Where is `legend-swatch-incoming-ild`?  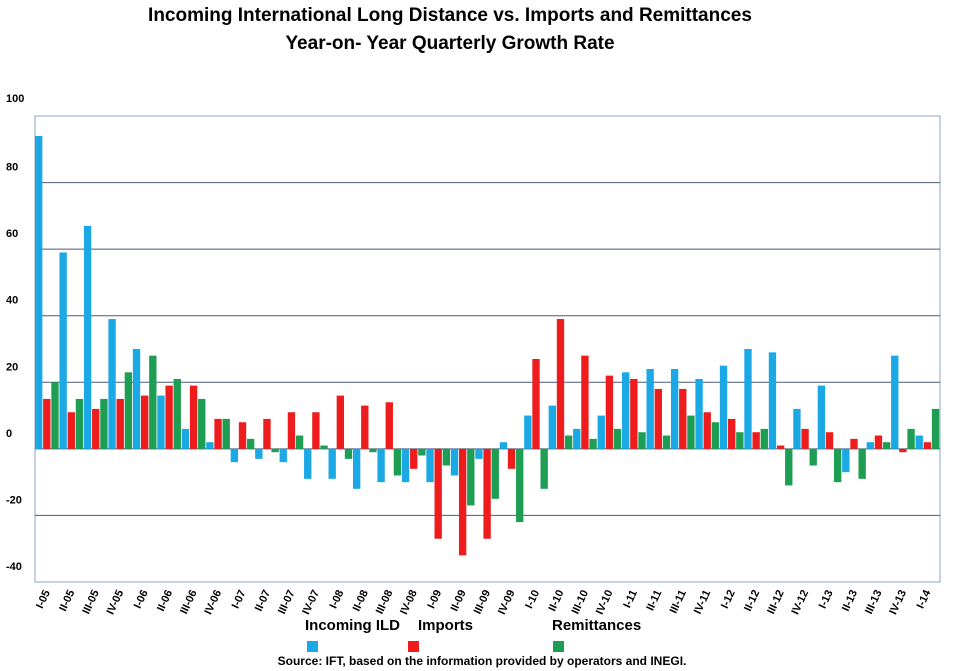 legend-swatch-incoming-ild is located at coordinates (312, 646).